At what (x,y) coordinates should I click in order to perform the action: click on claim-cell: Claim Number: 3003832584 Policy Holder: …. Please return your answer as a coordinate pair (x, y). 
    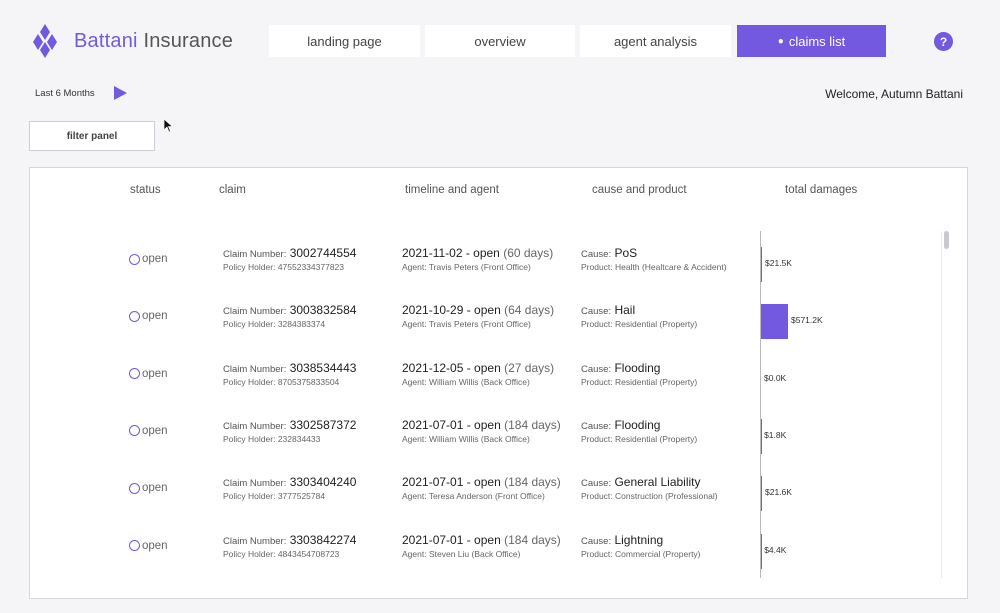
    Looking at the image, I should click on (289, 316).